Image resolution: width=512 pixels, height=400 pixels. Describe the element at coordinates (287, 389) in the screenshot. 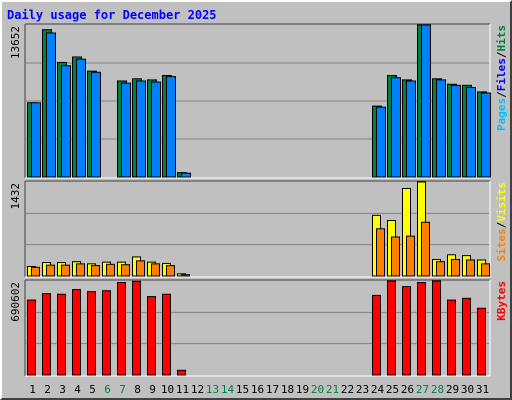

I see `x-tick-label-day-18: 18` at that location.